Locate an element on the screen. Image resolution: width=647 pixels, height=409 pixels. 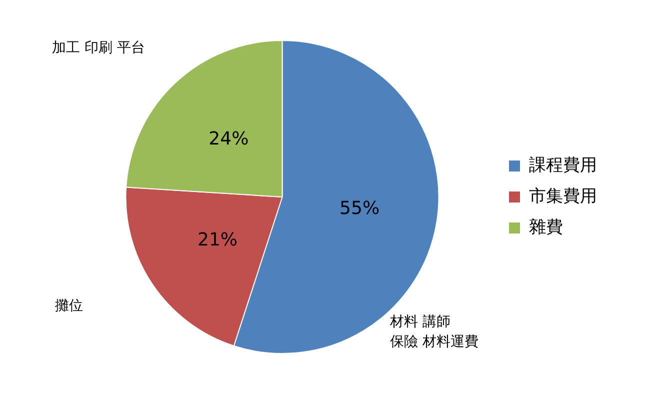
legend-label: 課程費用 is located at coordinates (563, 165).